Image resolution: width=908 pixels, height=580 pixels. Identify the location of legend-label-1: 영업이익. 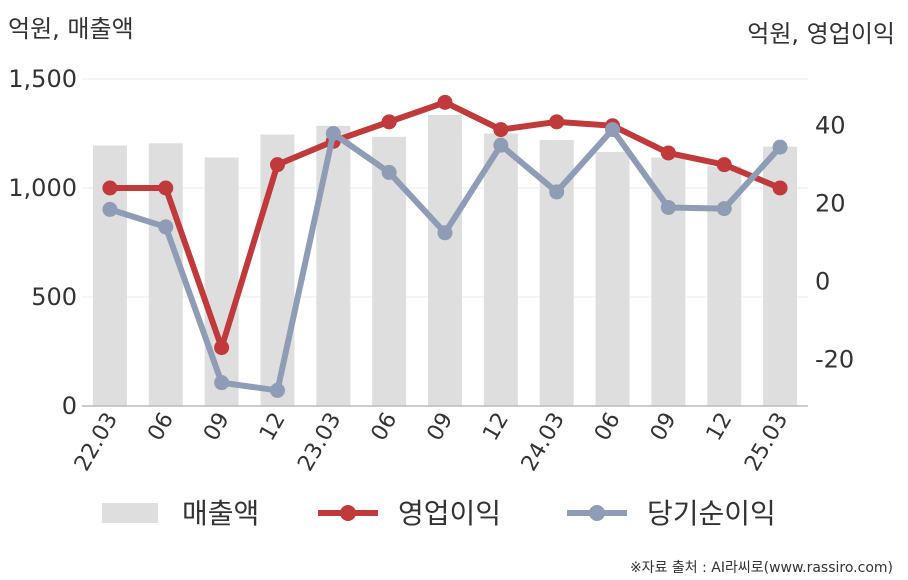
(449, 513).